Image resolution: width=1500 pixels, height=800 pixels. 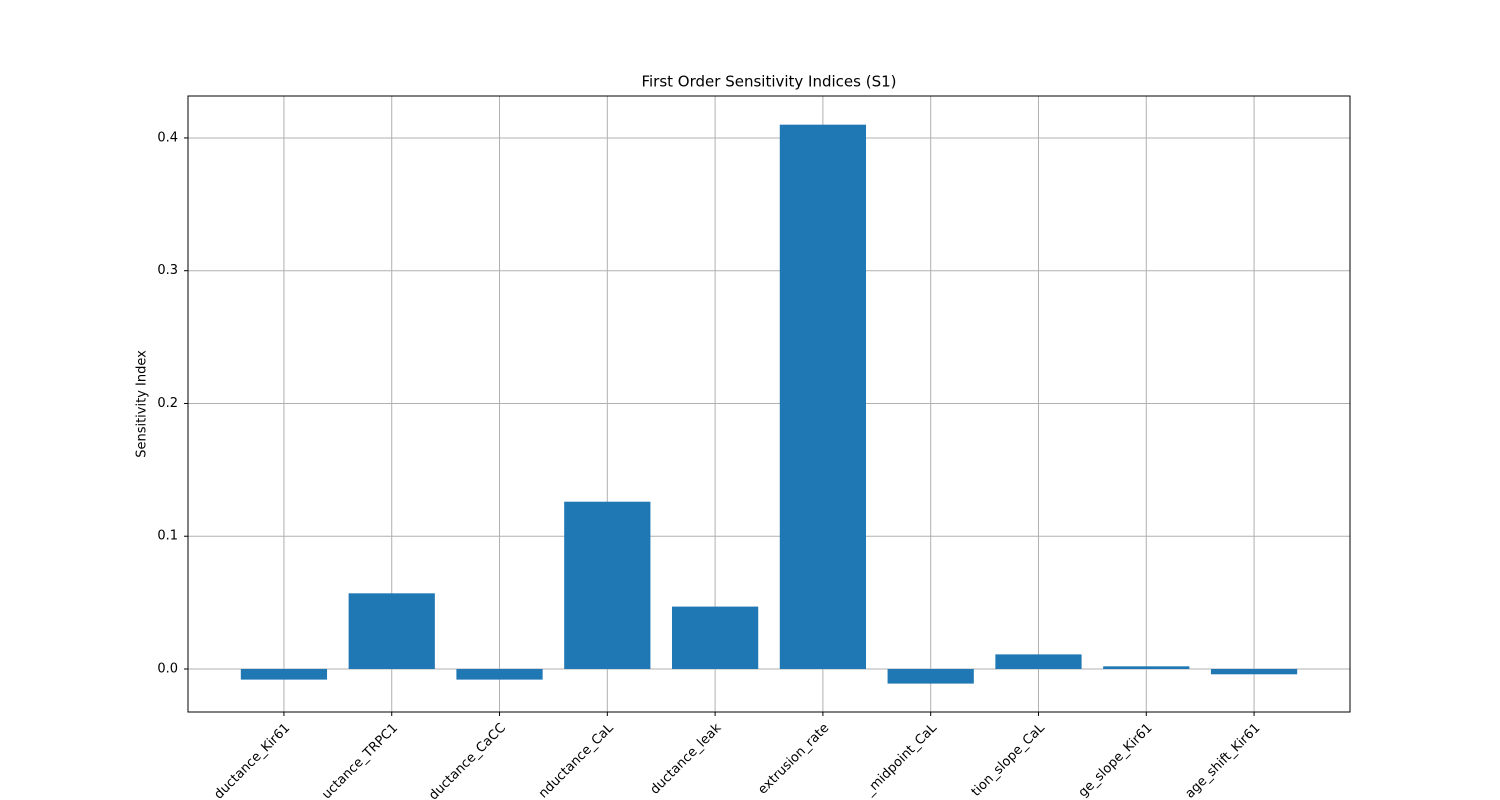 I want to click on x-tick-label: ge_slope_Kir61, so click(x=1116, y=760).